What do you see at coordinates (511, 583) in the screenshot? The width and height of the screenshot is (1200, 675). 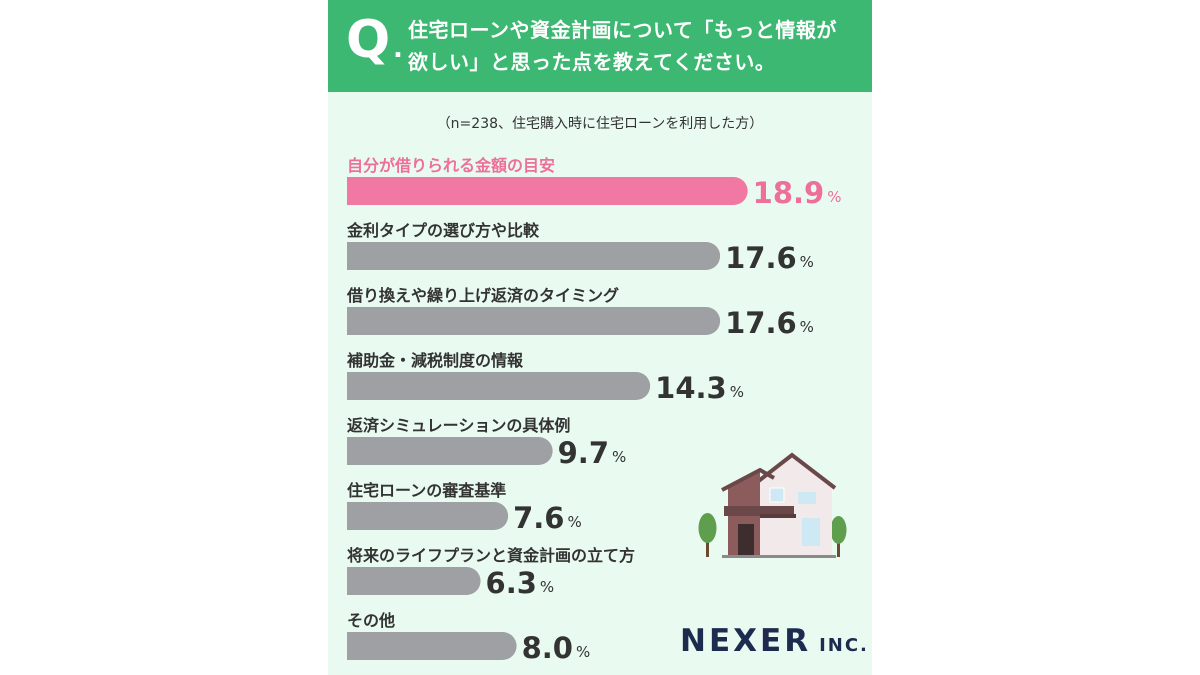 I see `value-label: 6.3` at bounding box center [511, 583].